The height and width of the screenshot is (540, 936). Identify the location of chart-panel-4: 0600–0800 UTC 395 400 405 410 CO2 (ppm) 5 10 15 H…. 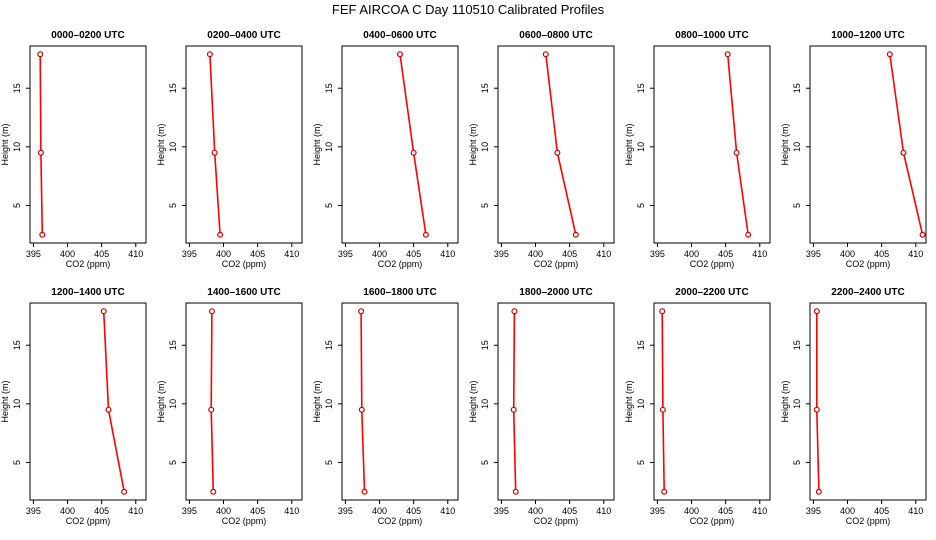
(541, 149).